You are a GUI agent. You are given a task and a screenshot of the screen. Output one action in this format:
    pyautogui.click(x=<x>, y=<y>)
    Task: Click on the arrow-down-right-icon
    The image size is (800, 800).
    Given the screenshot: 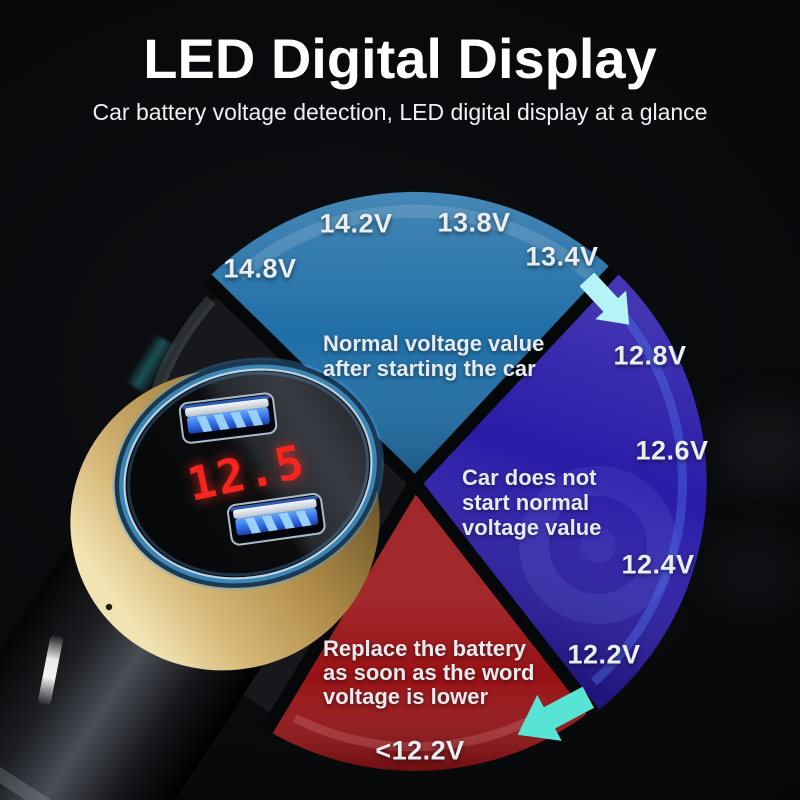 What is the action you would take?
    pyautogui.click(x=604, y=298)
    